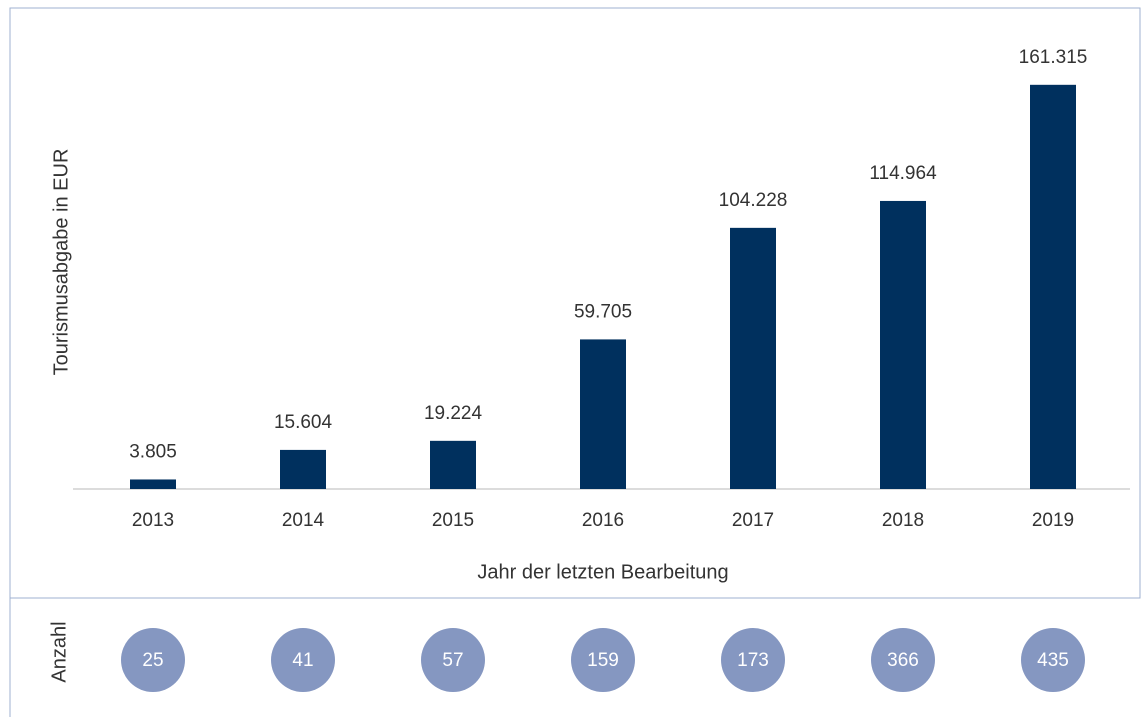 This screenshot has width=1145, height=722. Describe the element at coordinates (303, 520) in the screenshot. I see `x-tick-label: 2014` at that location.